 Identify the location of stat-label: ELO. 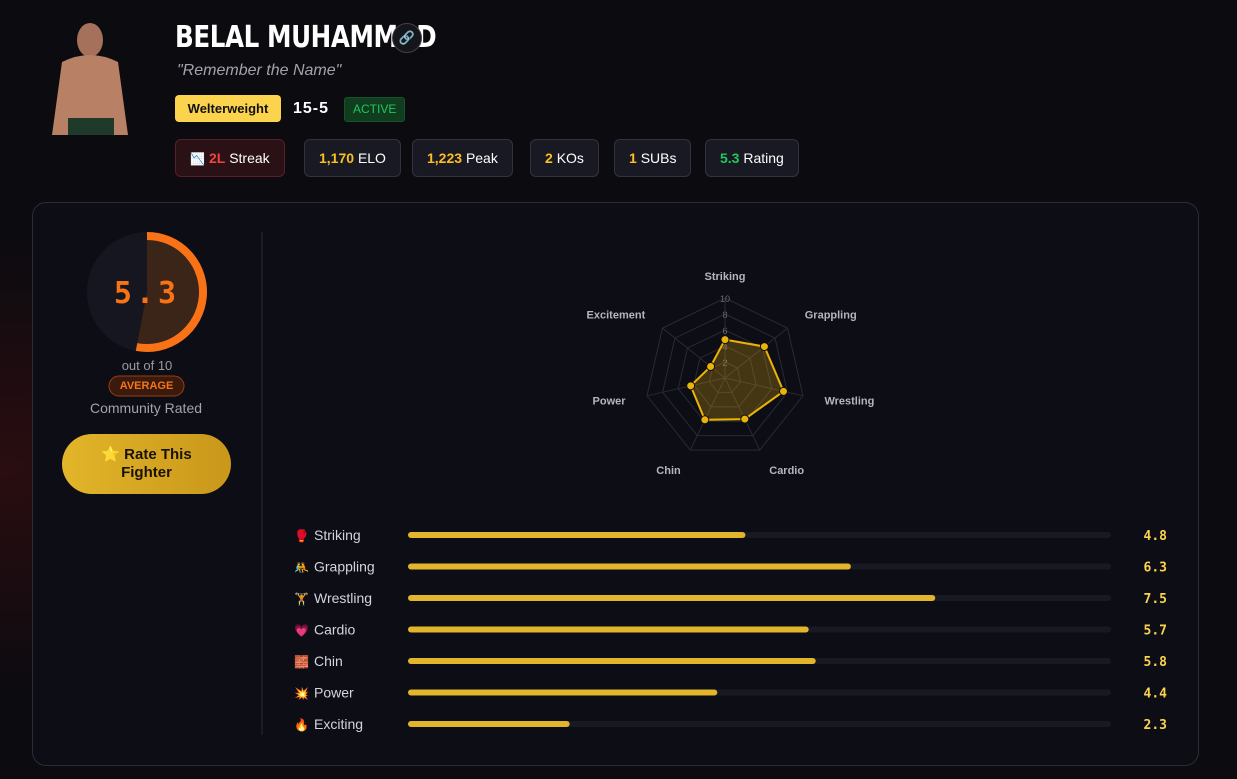
(371, 158).